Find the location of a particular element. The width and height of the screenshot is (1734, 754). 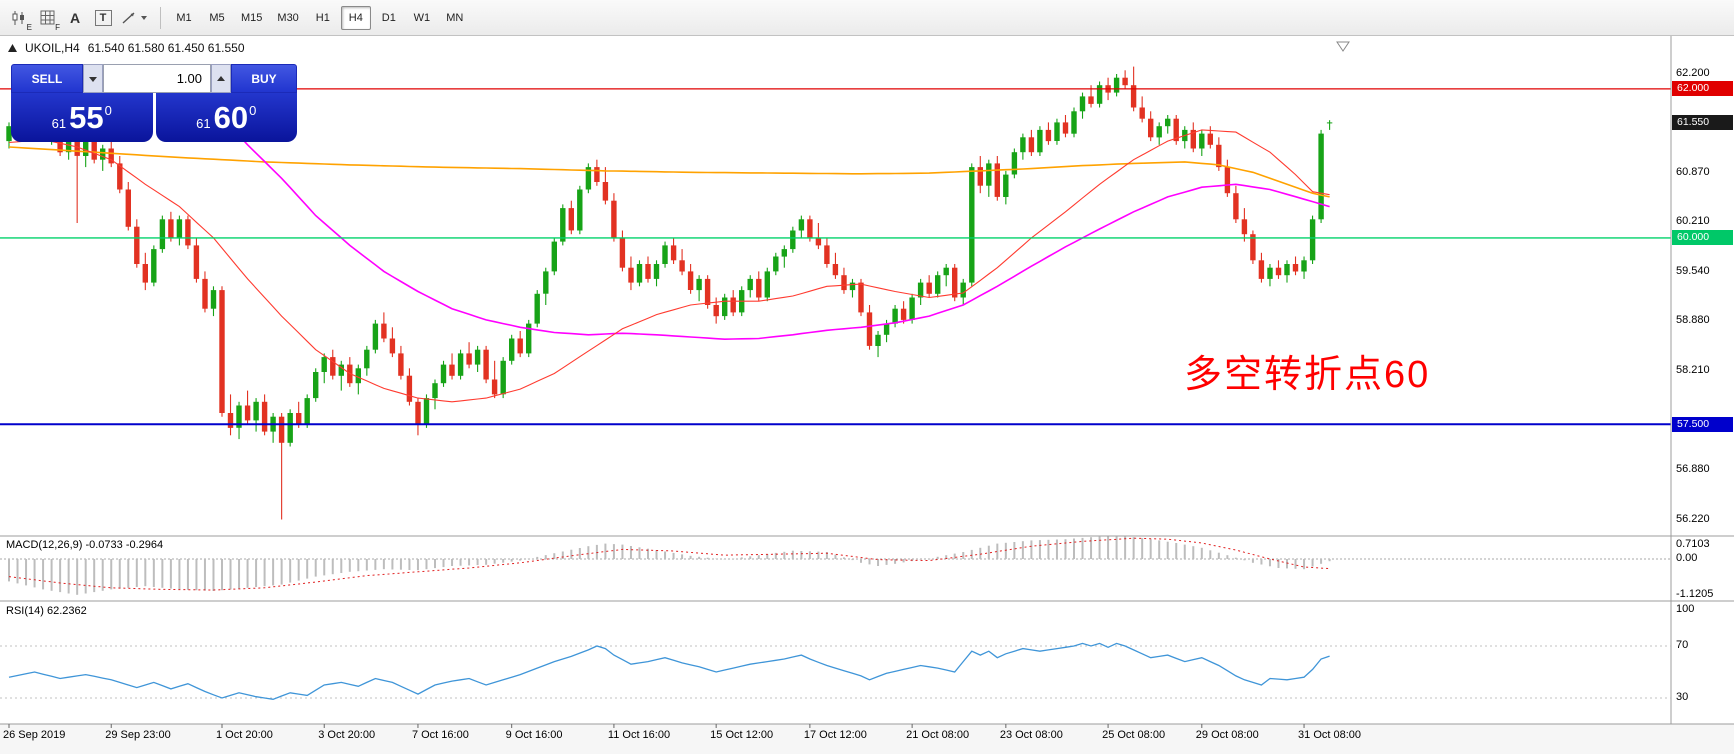

price-axis-label: 59.540 is located at coordinates (1693, 271).